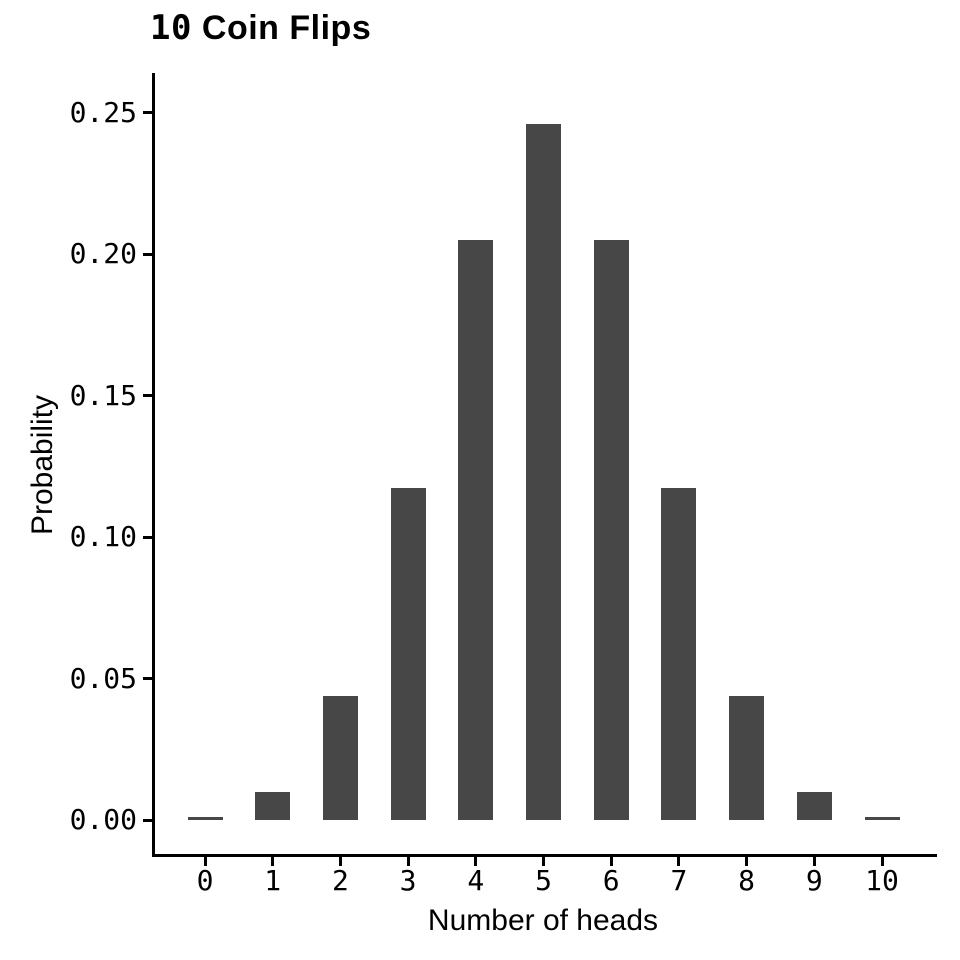 This screenshot has height=960, width=960. I want to click on y-tick-label: 0.00, so click(103, 819).